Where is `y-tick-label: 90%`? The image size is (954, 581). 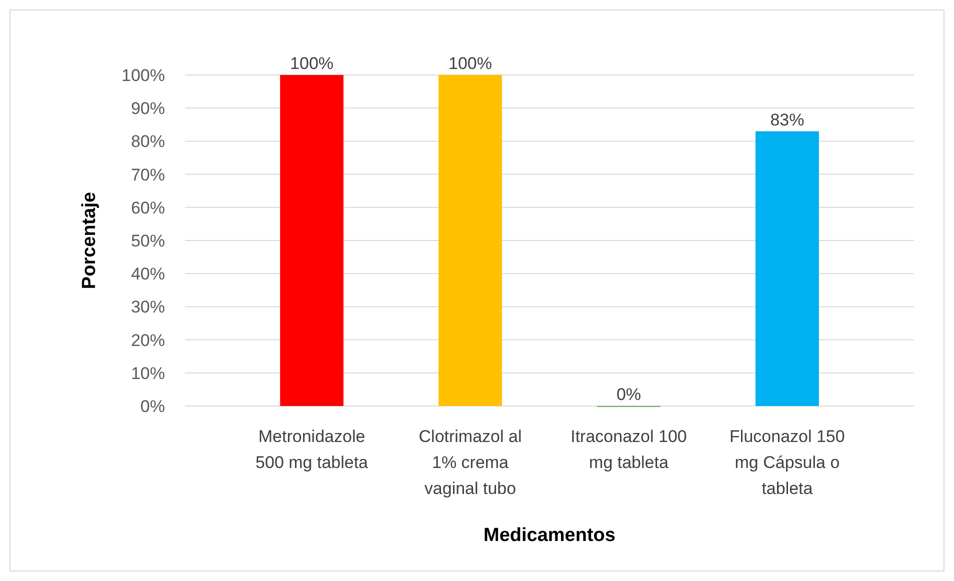 y-tick-label: 90% is located at coordinates (147, 108).